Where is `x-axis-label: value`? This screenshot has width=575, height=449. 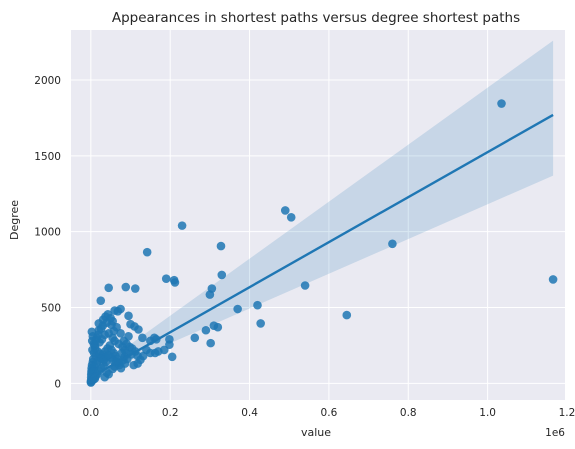
x-axis-label: value is located at coordinates (316, 432).